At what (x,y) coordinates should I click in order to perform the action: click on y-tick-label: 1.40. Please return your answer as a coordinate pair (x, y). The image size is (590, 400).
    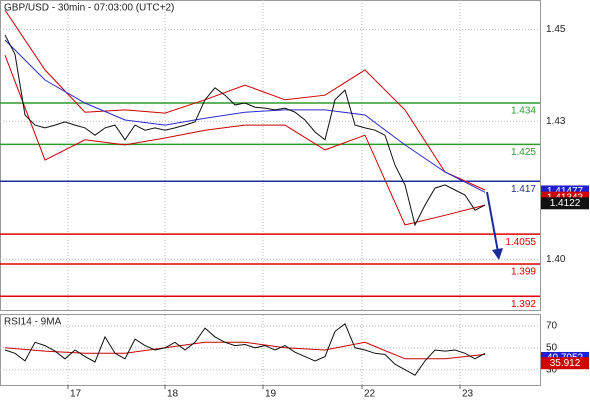
    Looking at the image, I should click on (556, 259).